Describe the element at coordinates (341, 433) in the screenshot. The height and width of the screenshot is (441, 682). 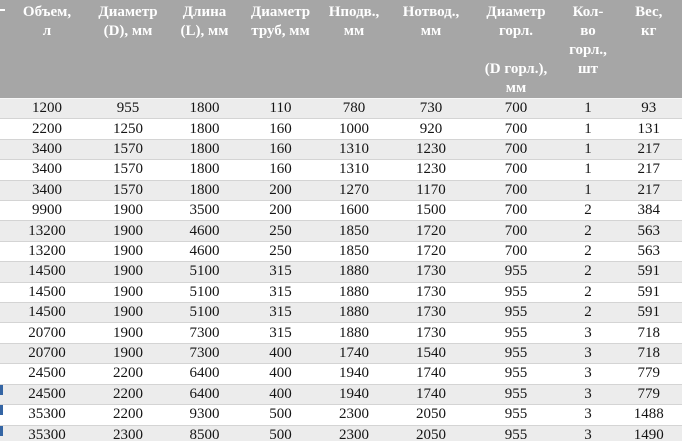
I see `table-row: 35300 2300 8500 500 2300 2050 955 3 1490` at that location.